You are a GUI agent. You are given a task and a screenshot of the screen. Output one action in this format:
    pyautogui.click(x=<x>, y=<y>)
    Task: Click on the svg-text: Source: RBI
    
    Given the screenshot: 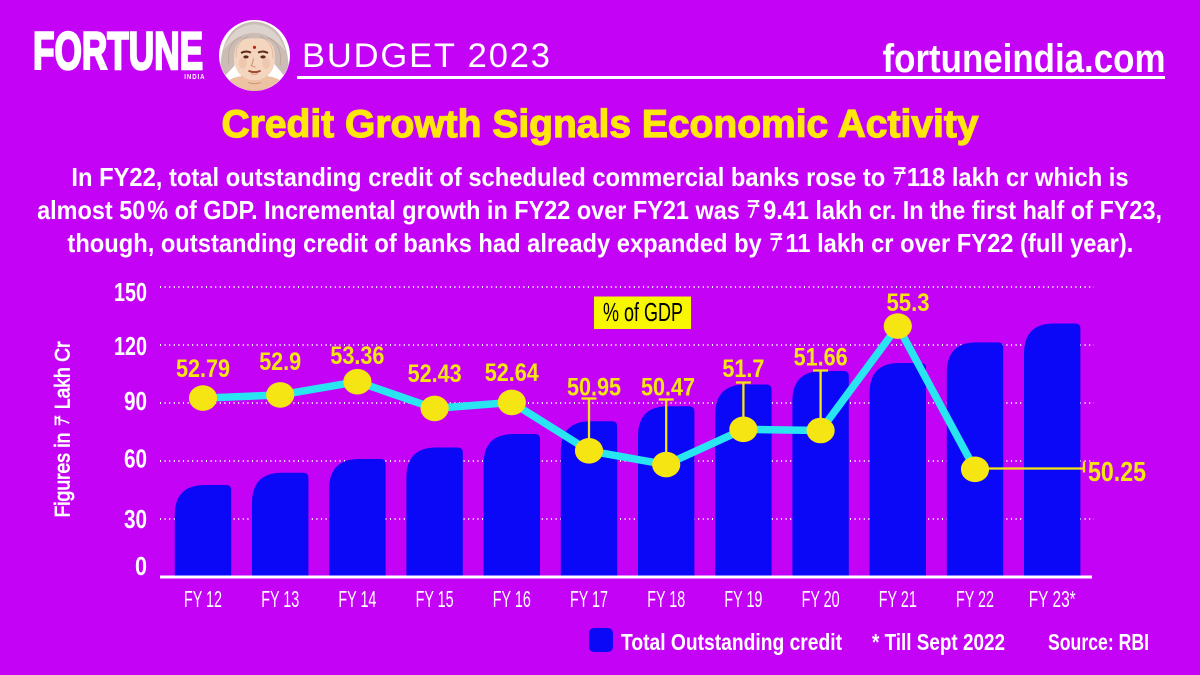 What is the action you would take?
    pyautogui.click(x=1098, y=642)
    